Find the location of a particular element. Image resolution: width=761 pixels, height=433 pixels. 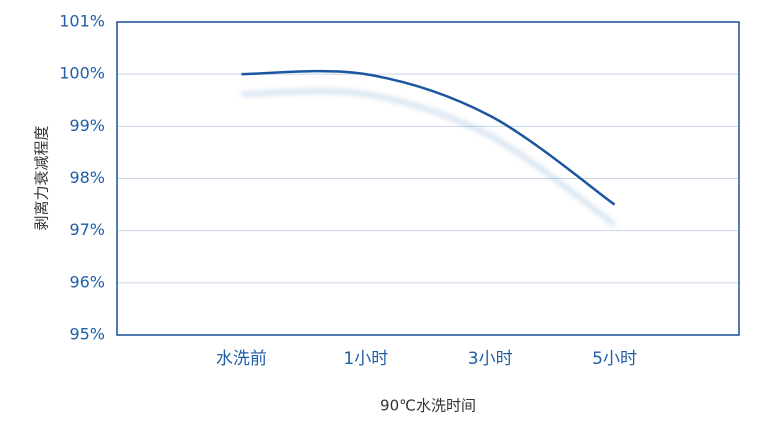

x-tick-label: 3小时 is located at coordinates (490, 359).